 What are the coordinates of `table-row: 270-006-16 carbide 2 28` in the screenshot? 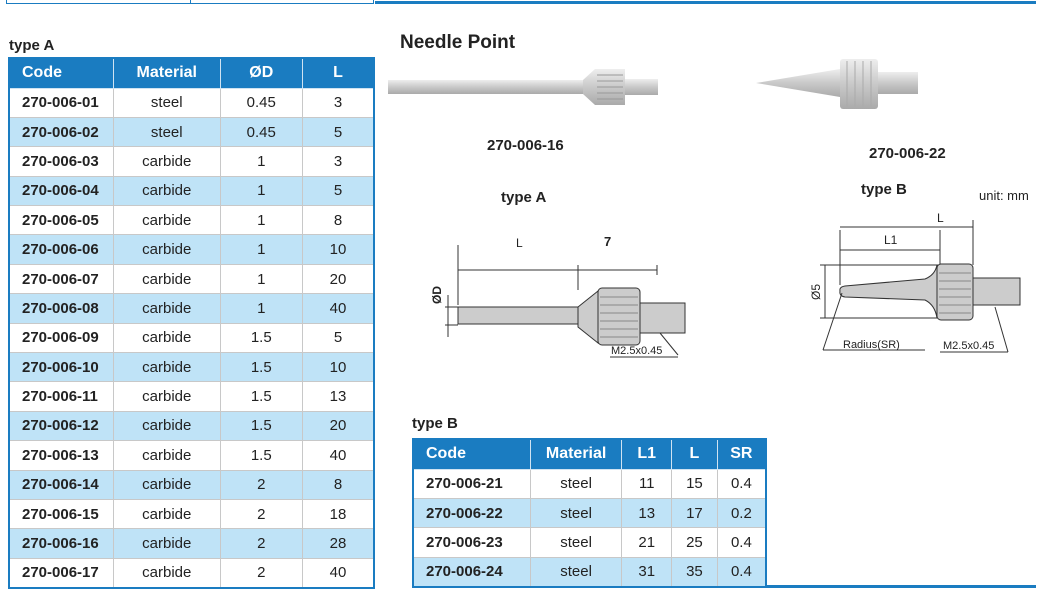 It's located at (191, 543).